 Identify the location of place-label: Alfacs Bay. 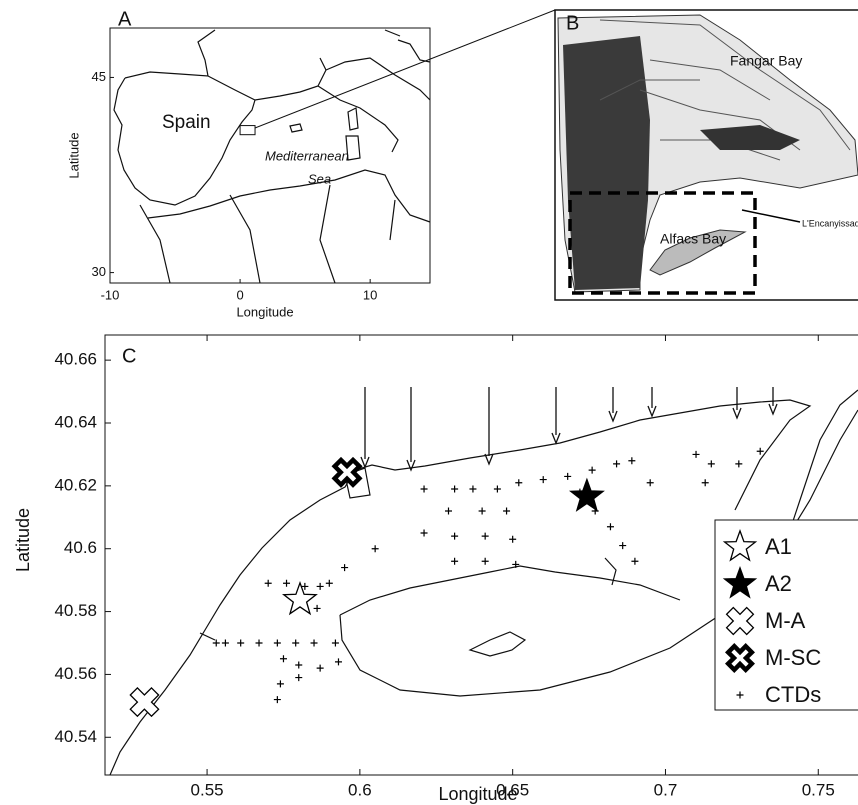
(693, 239).